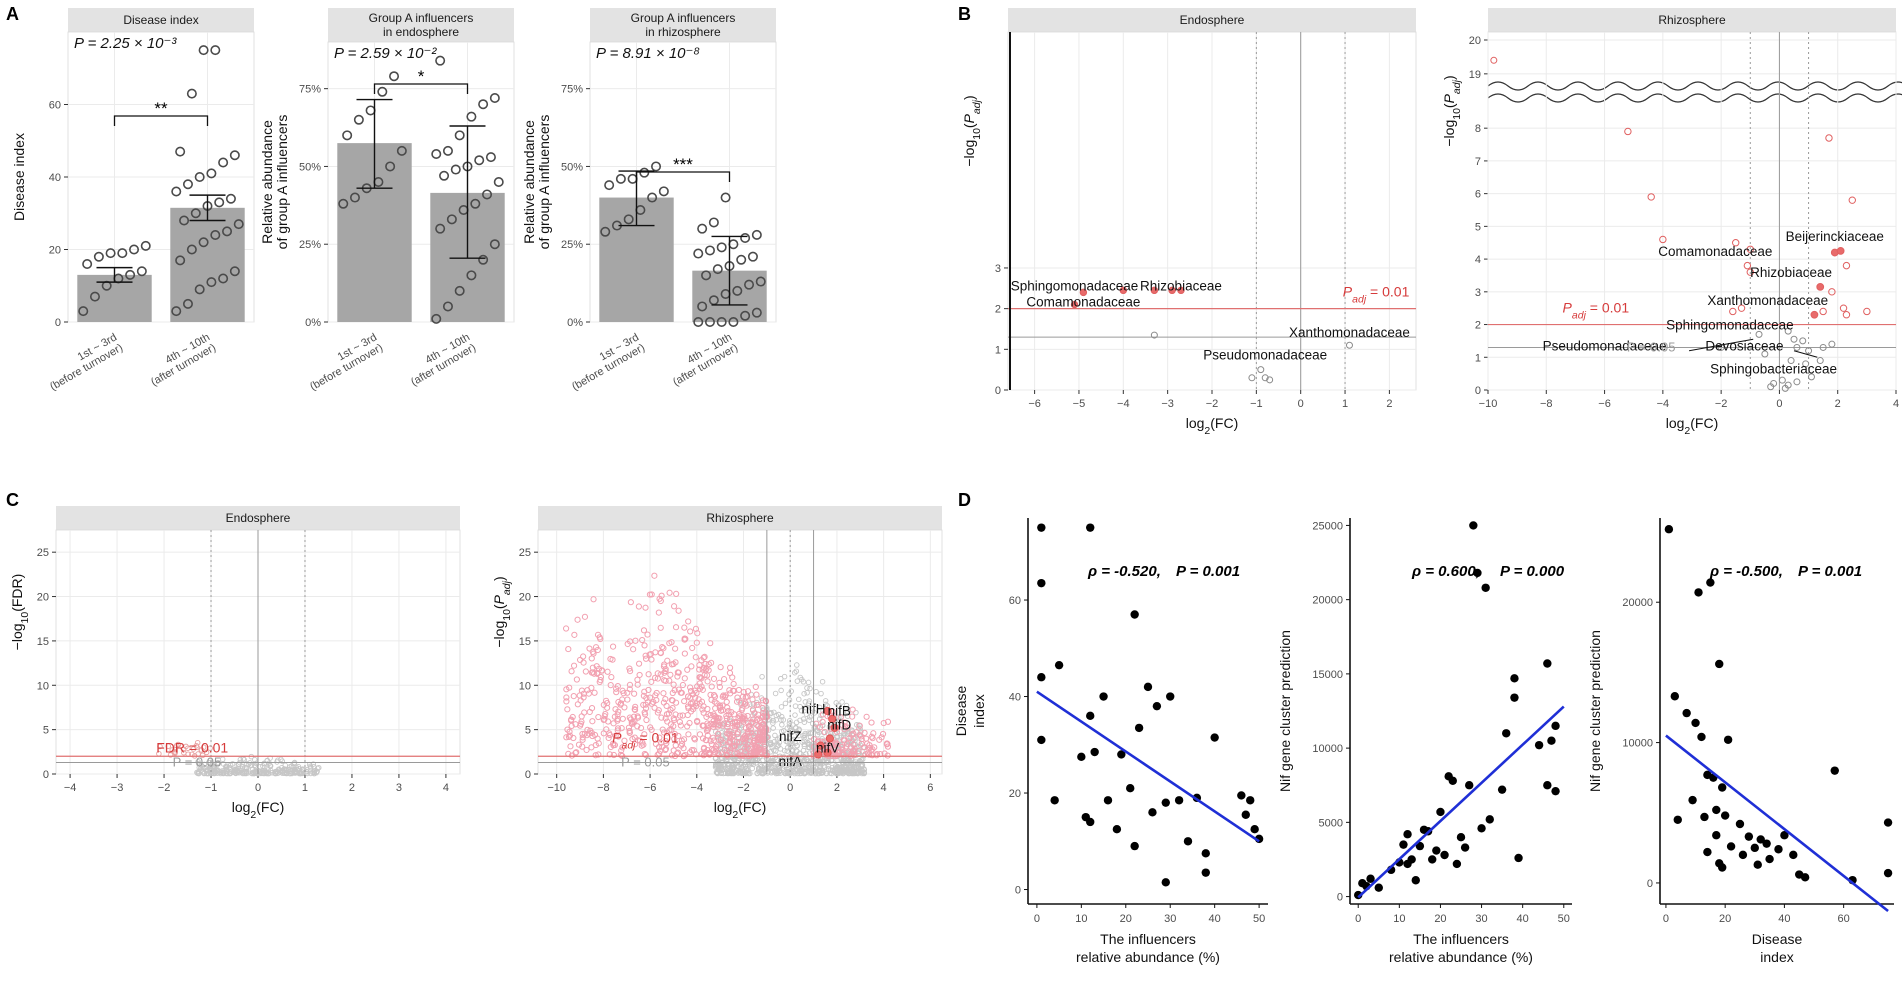 The image size is (1902, 997). Describe the element at coordinates (1715, 251) in the screenshot. I see `family-label: Comamonadaceae` at that location.